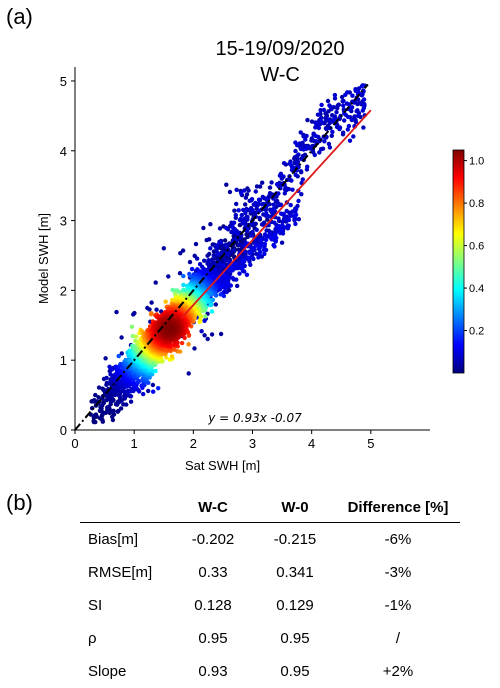  Describe the element at coordinates (213, 671) in the screenshot. I see `stat-value-wc: 0.93` at that location.